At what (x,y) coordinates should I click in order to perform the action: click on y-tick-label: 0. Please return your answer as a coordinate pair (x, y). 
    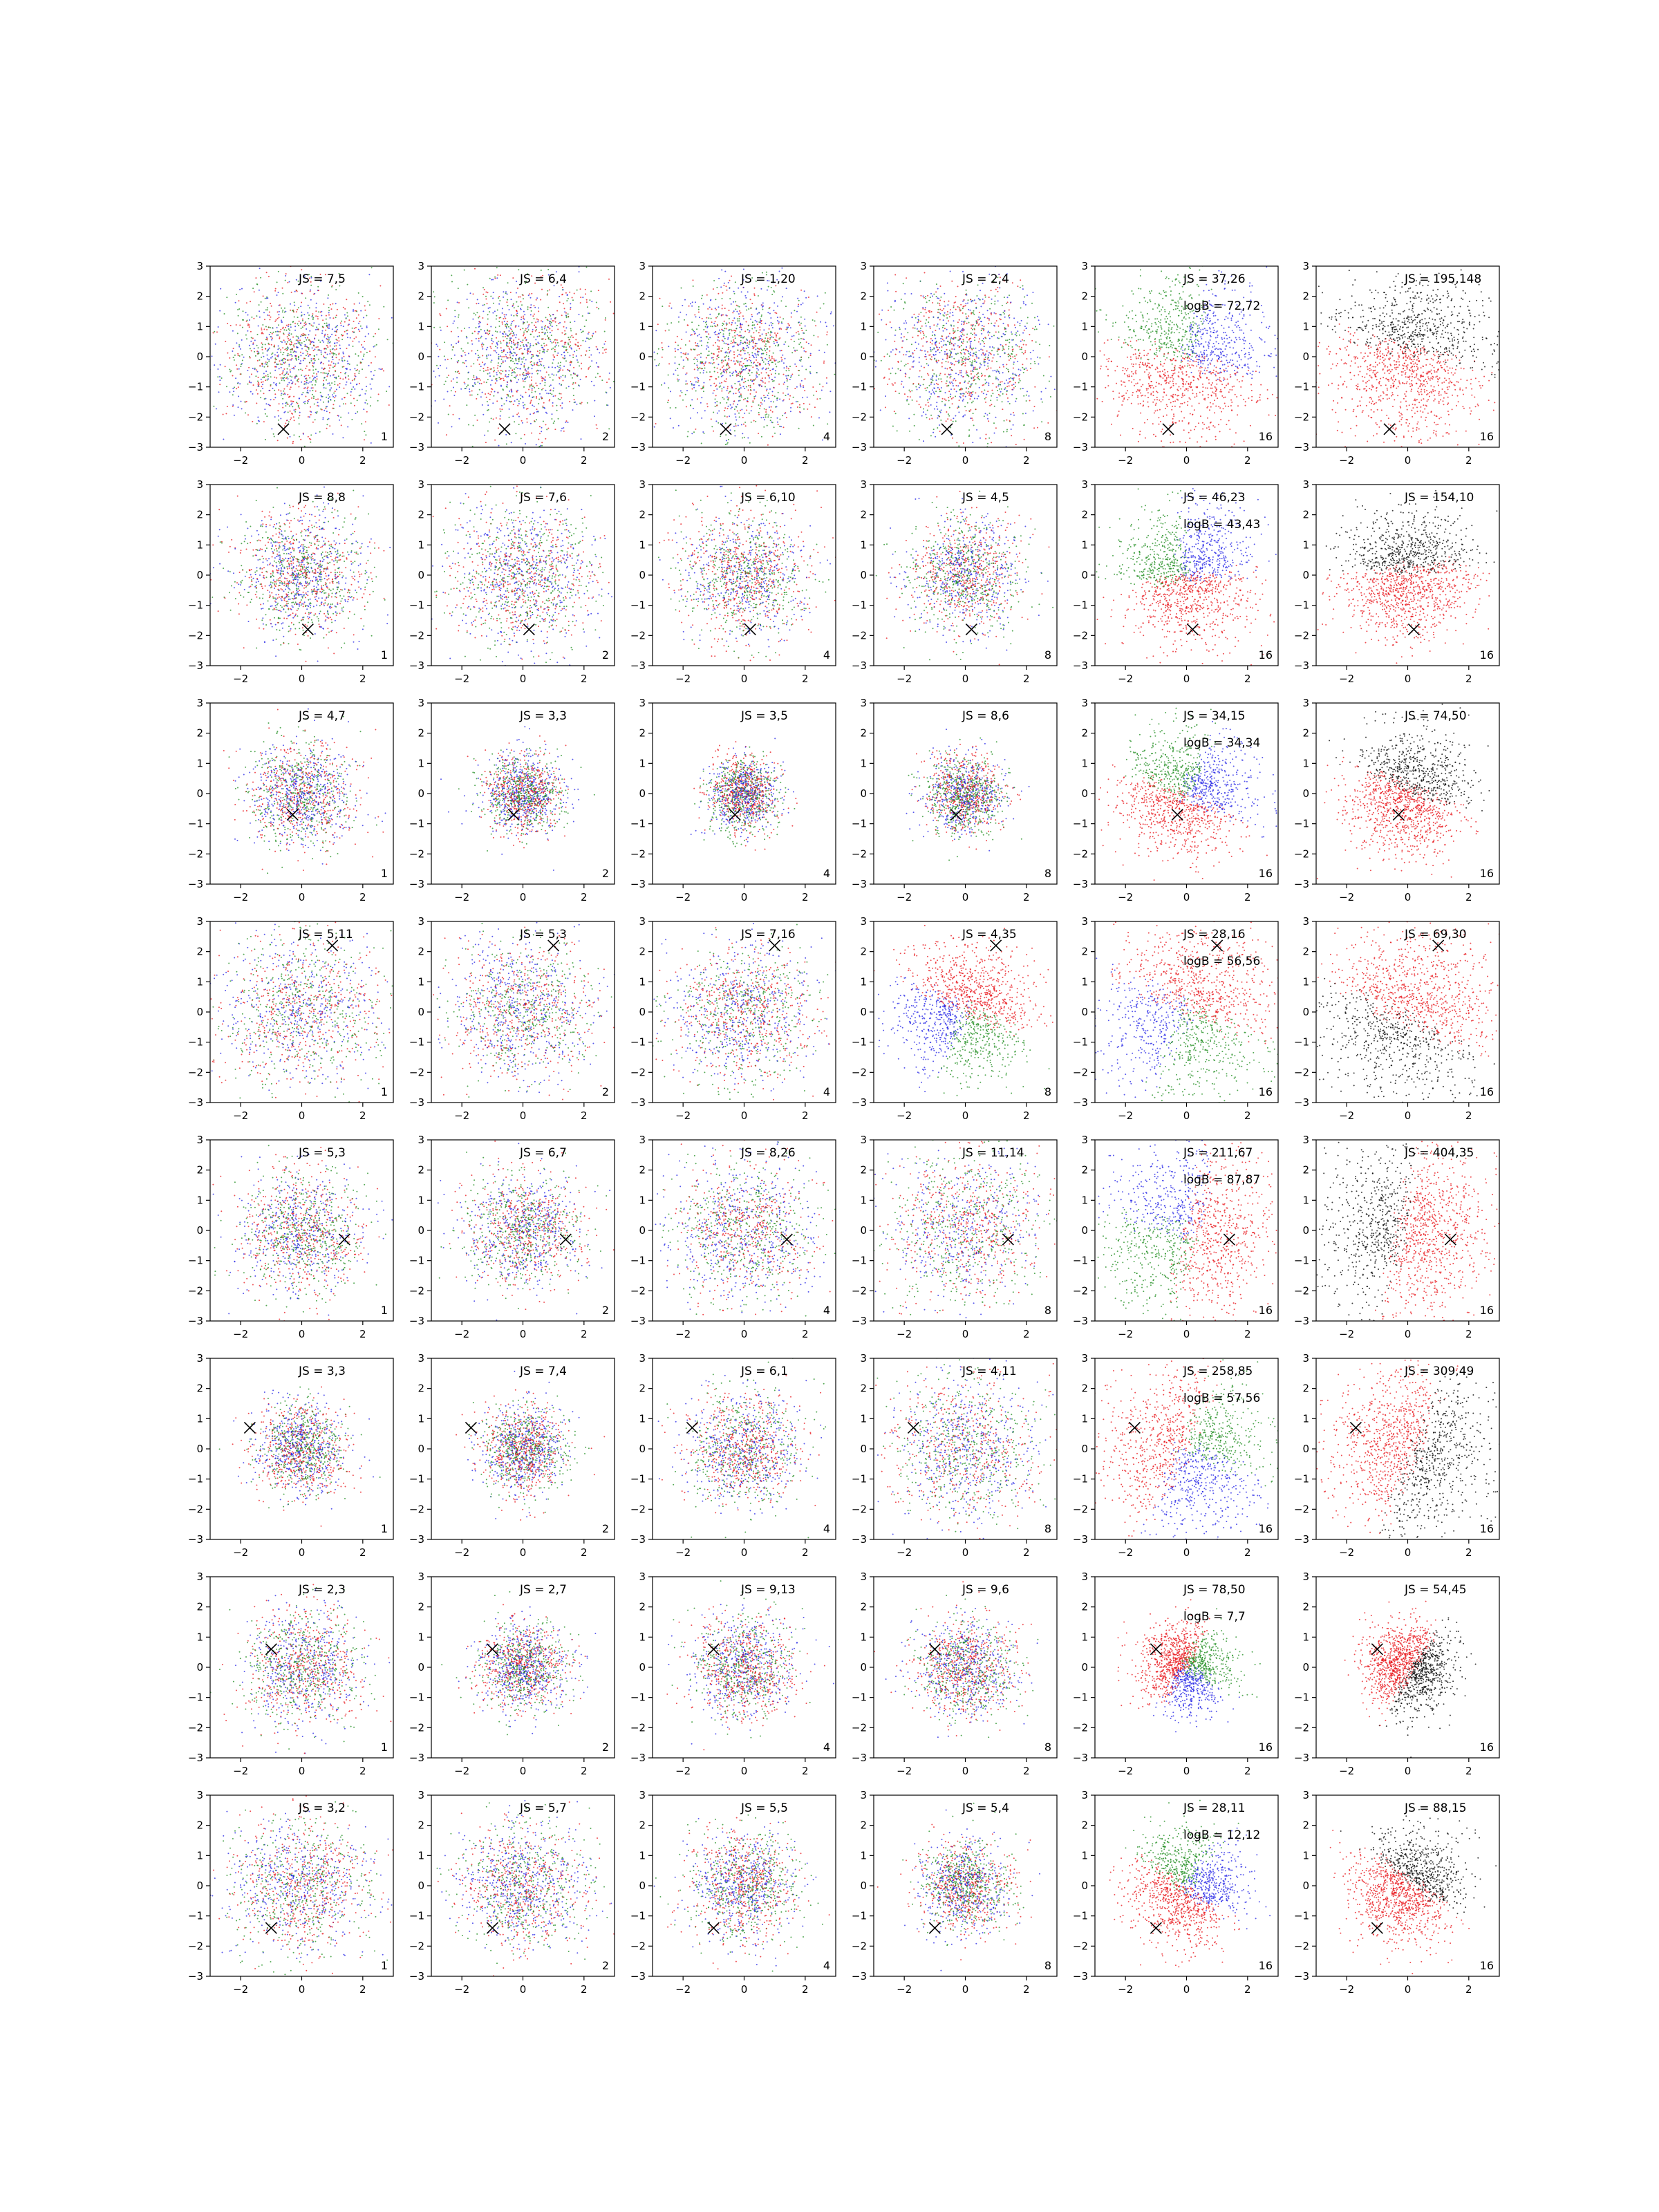
    Looking at the image, I should click on (421, 357).